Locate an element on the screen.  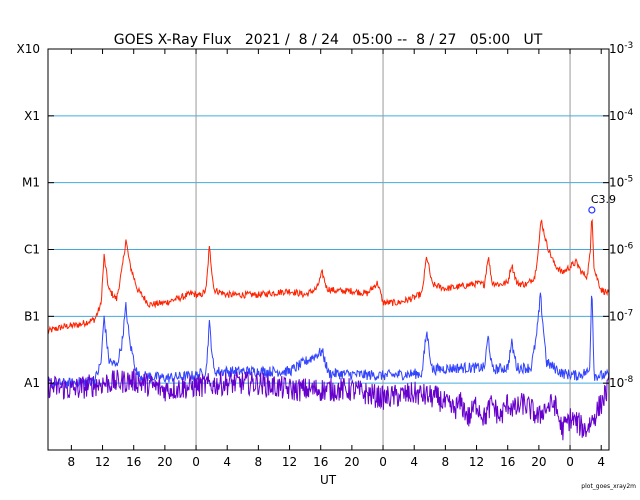
peak-label: C3.9 is located at coordinates (603, 199).